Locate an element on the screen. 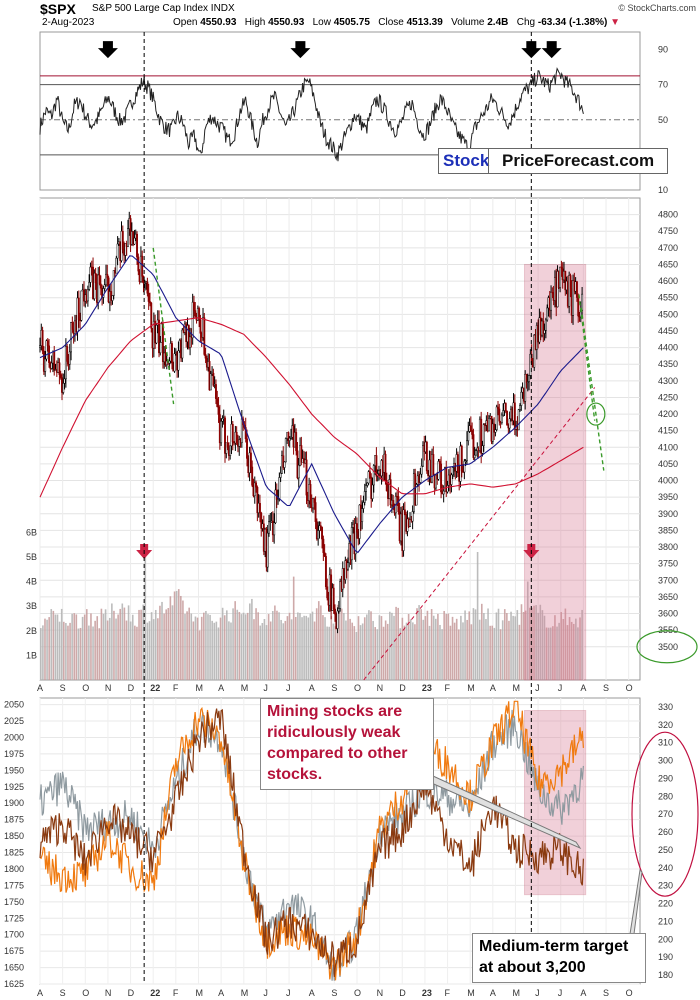  price-tick-label: 4500 is located at coordinates (668, 314).